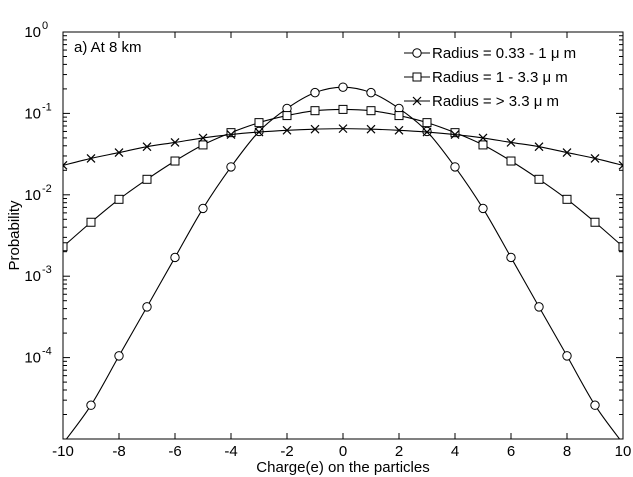 This screenshot has width=633, height=477. Describe the element at coordinates (567, 451) in the screenshot. I see `x-tick-label: 8` at that location.